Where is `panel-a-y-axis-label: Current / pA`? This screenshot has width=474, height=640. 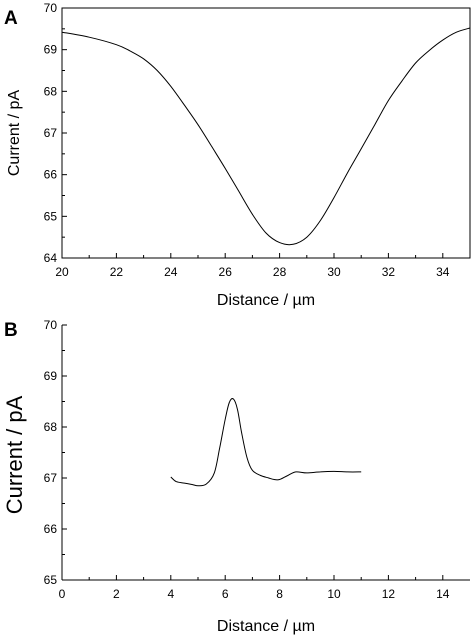
panel-a-y-axis-label: Current / pA is located at coordinates (14, 133).